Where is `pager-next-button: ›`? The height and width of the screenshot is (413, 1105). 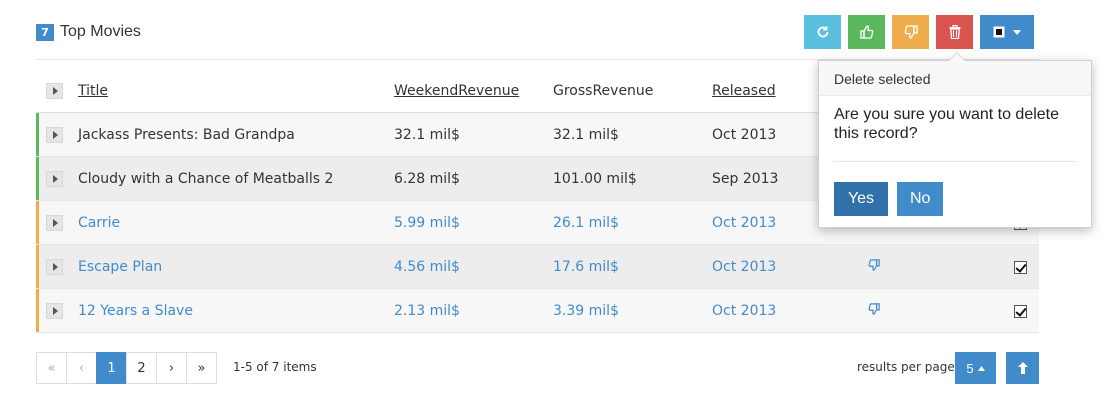
pager-next-button: › is located at coordinates (171, 368).